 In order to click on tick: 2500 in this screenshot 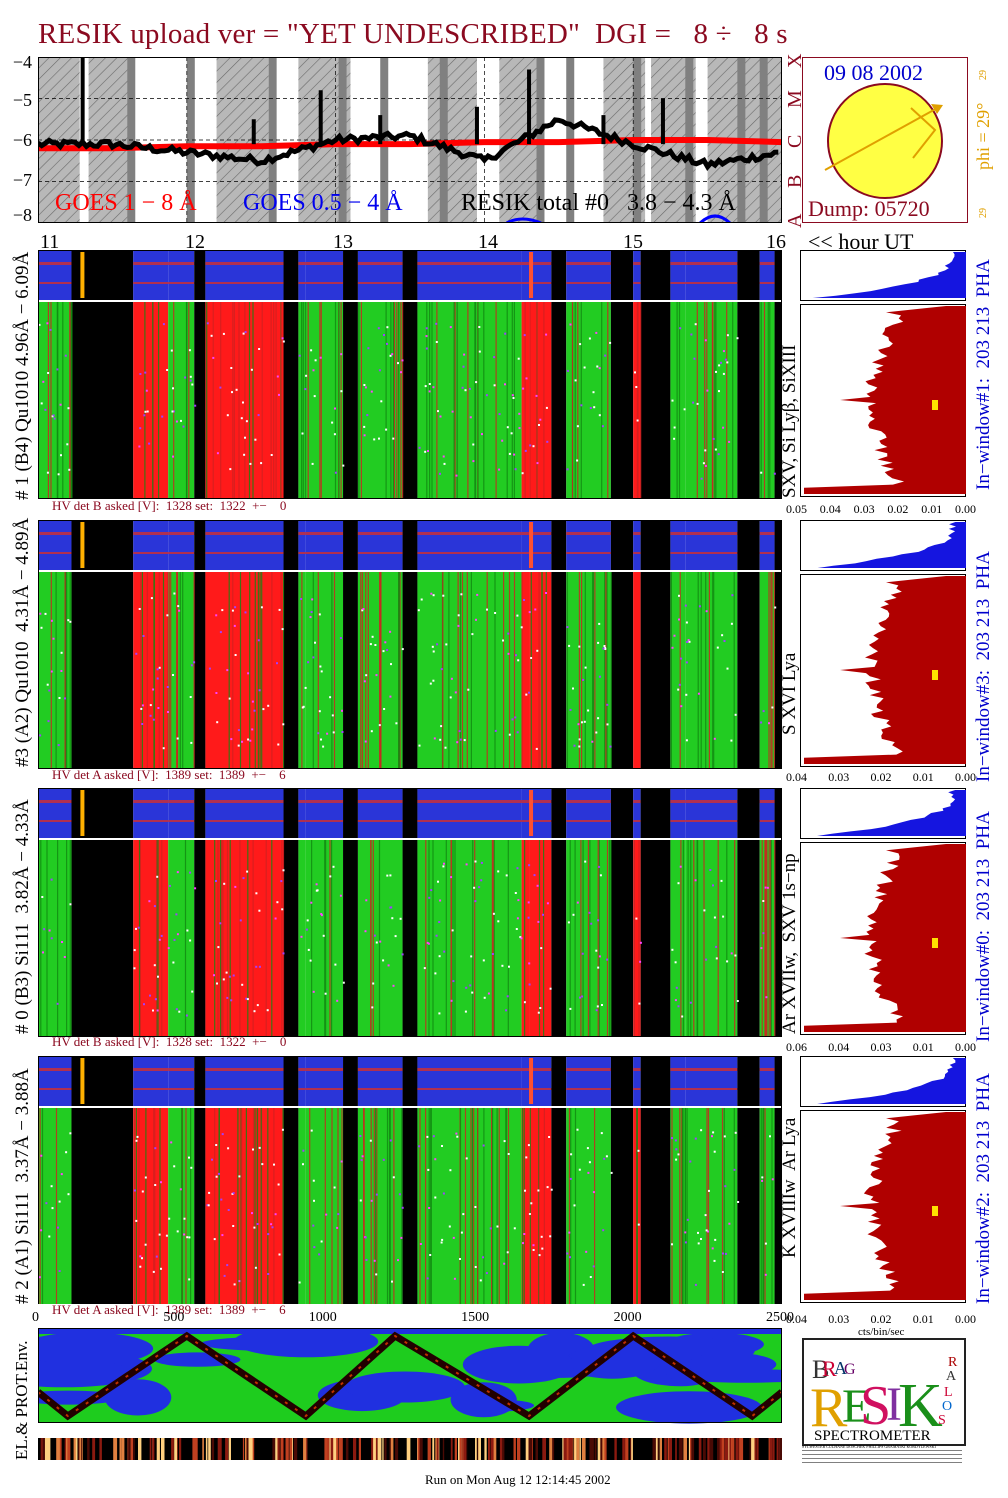, I will do `click(779, 1317)`.